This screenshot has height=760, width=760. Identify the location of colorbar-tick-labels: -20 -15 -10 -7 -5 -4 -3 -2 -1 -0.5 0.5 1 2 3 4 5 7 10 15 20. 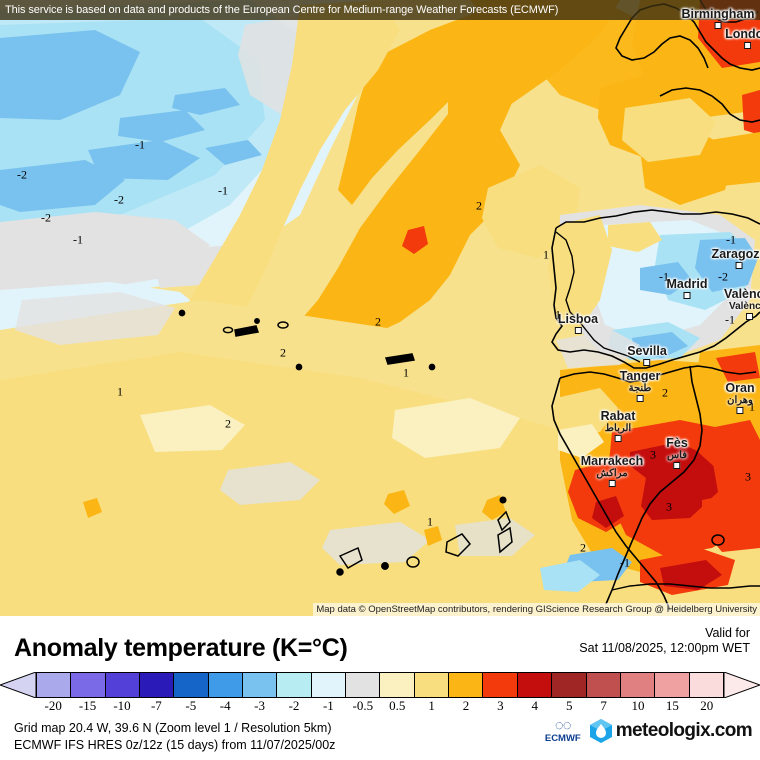
(380, 708).